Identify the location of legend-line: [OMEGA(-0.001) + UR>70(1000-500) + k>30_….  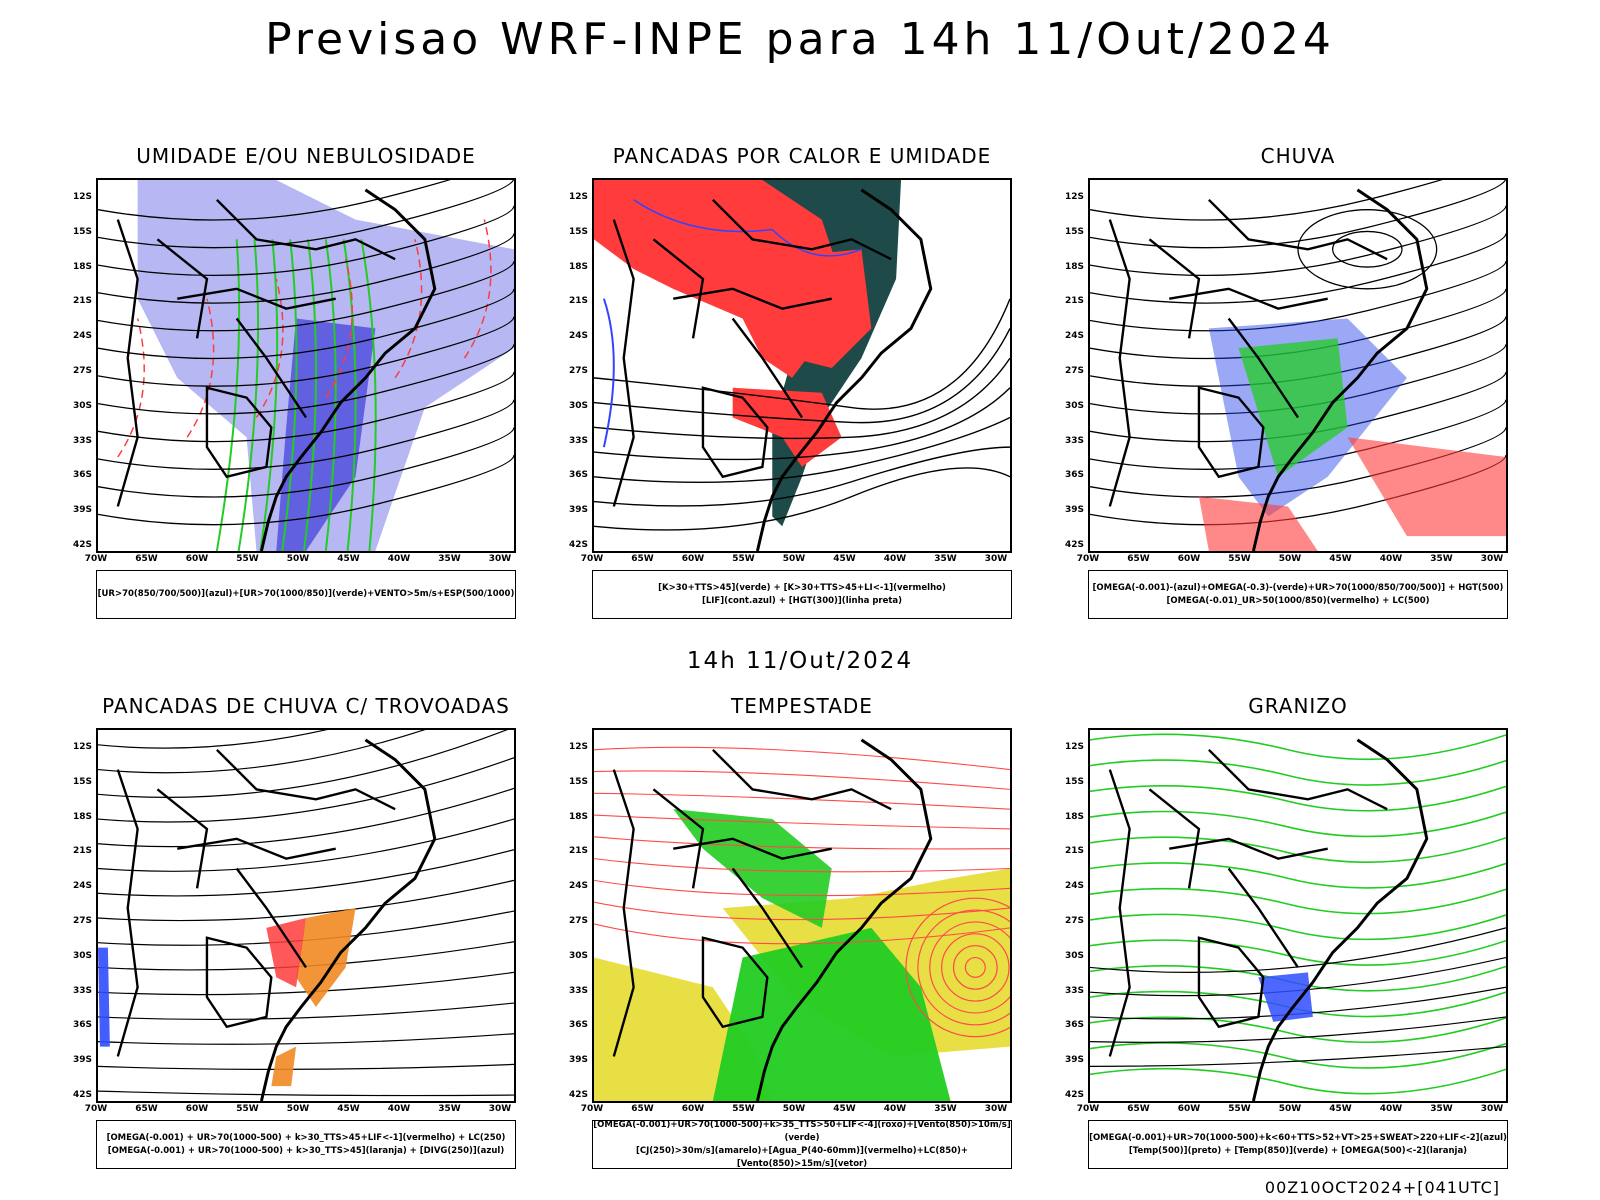
(306, 1137).